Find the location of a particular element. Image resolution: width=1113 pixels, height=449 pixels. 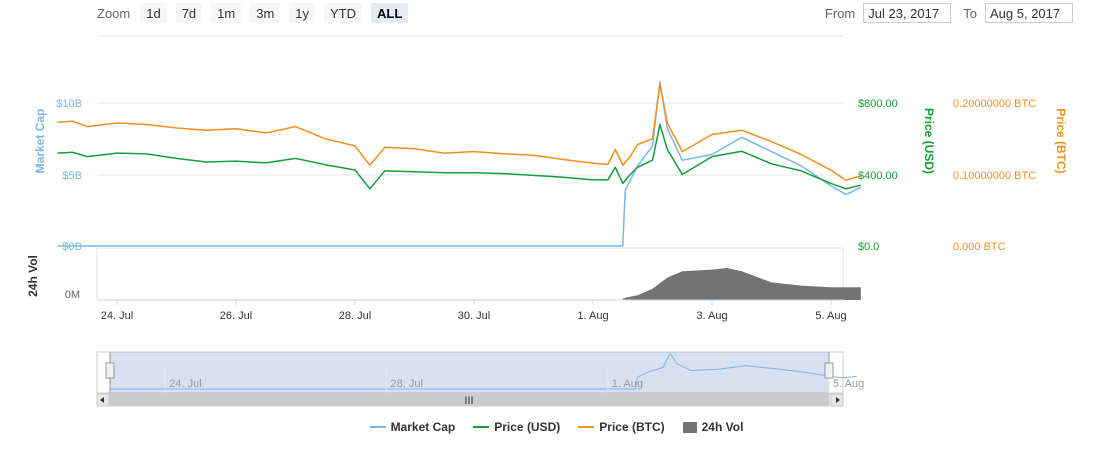

usd-axis-title: Price (USD) is located at coordinates (929, 141).